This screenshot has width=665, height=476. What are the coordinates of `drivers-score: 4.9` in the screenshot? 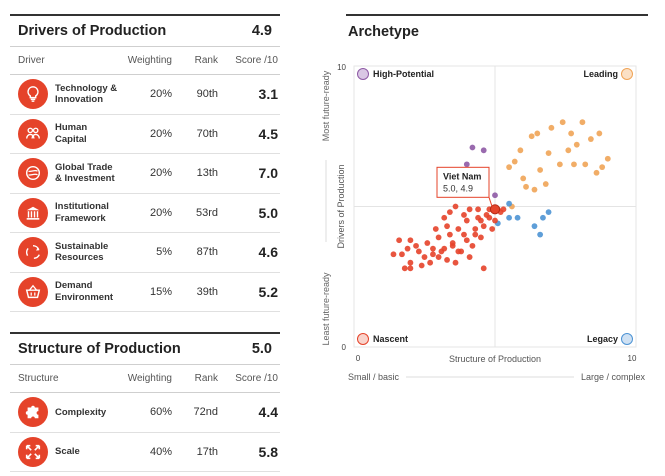 It's located at (261, 31).